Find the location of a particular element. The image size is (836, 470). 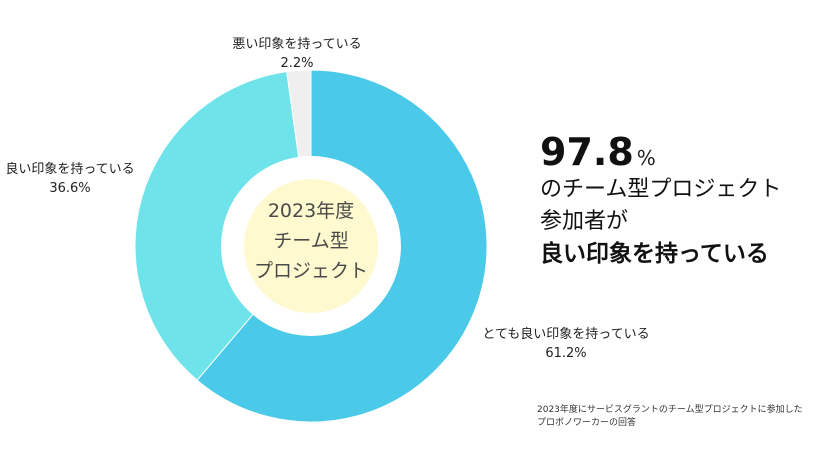

footnote-line-2: プロボノワーカーの回答 is located at coordinates (587, 423).